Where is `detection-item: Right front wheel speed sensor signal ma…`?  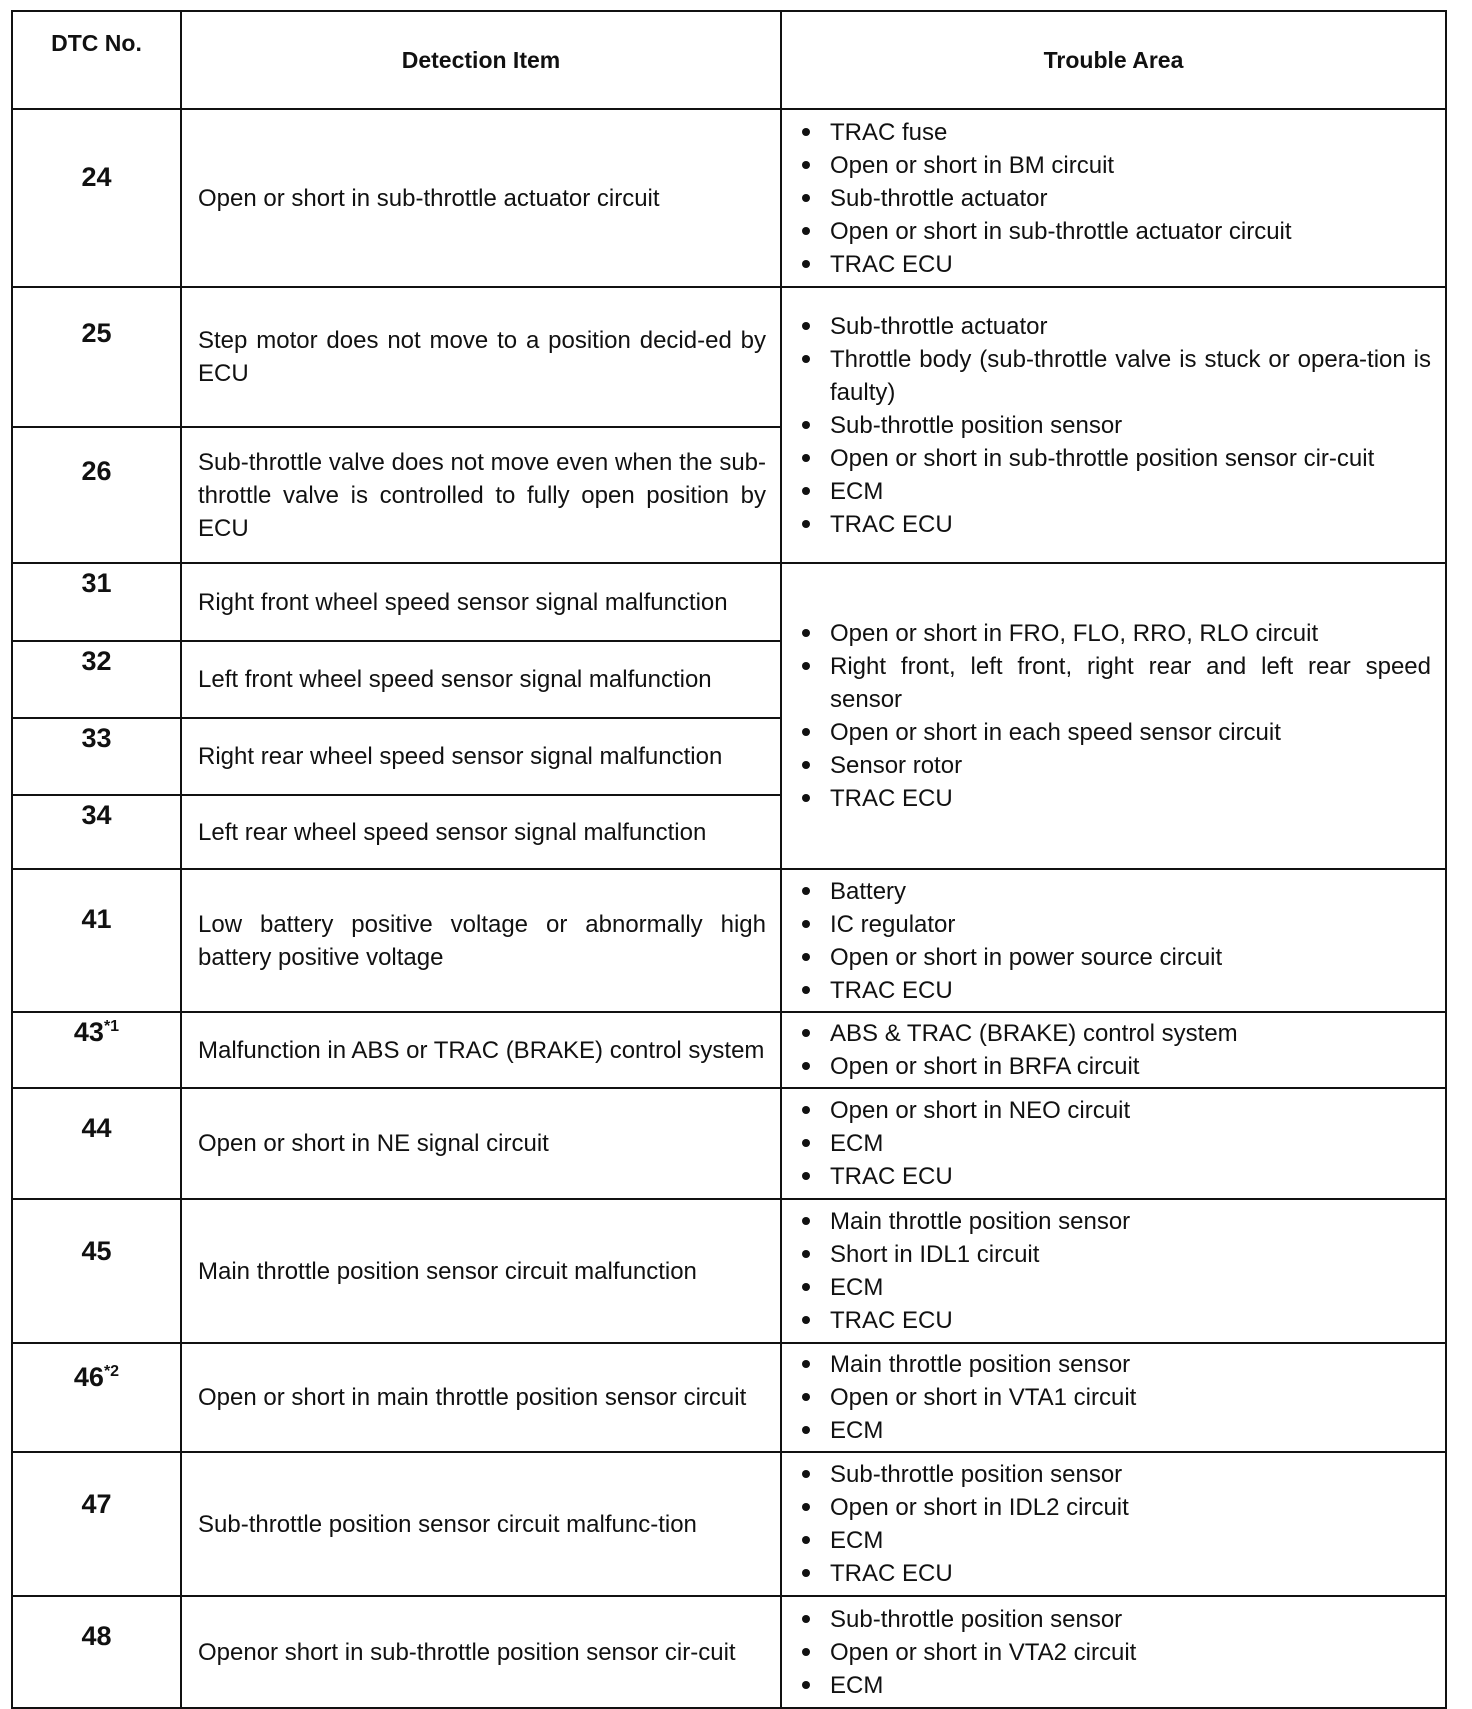 detection-item: Right front wheel speed sensor signal ma… is located at coordinates (481, 602).